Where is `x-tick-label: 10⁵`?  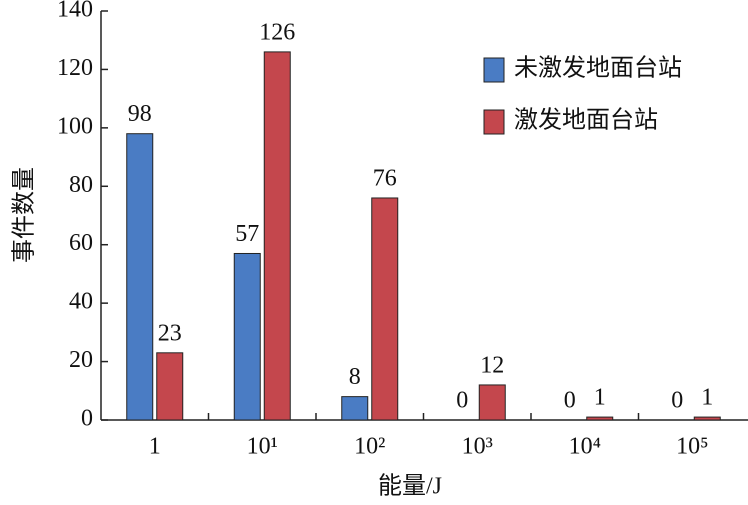
x-tick-label: 10⁵ is located at coordinates (692, 447).